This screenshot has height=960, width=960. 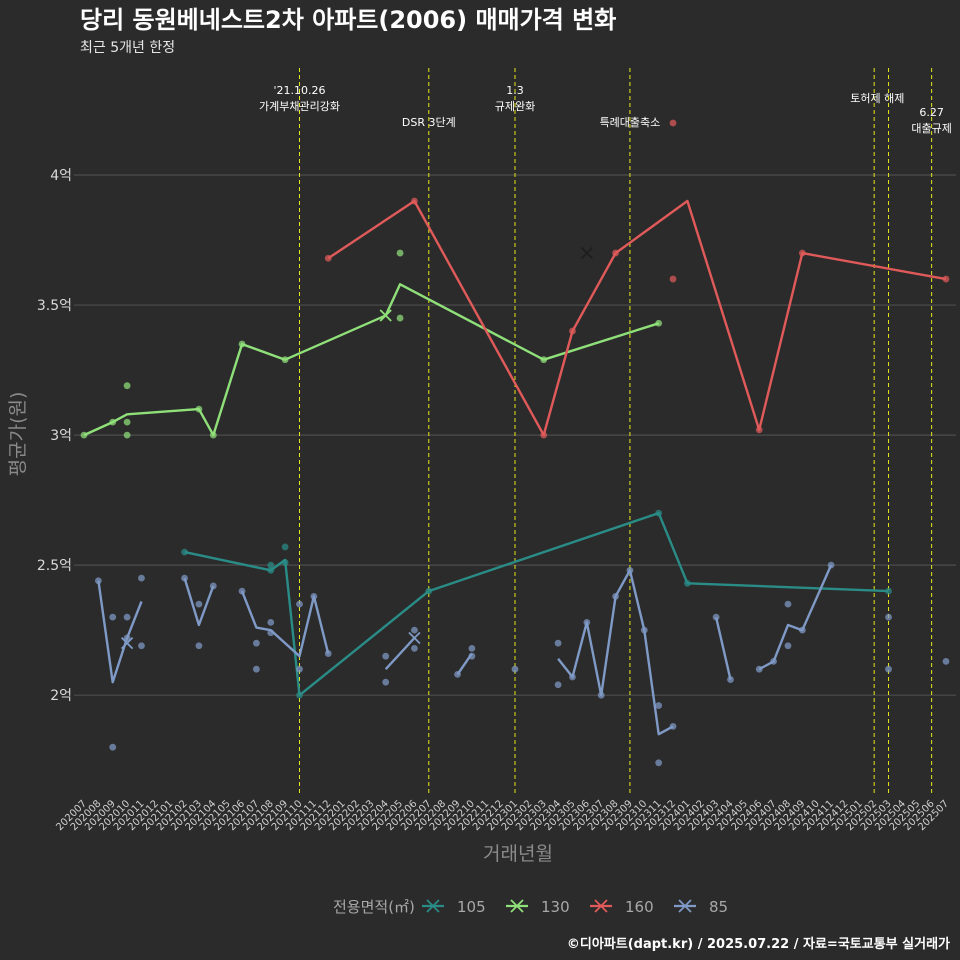 What do you see at coordinates (61, 436) in the screenshot?
I see `y-tick-label: 3억` at bounding box center [61, 436].